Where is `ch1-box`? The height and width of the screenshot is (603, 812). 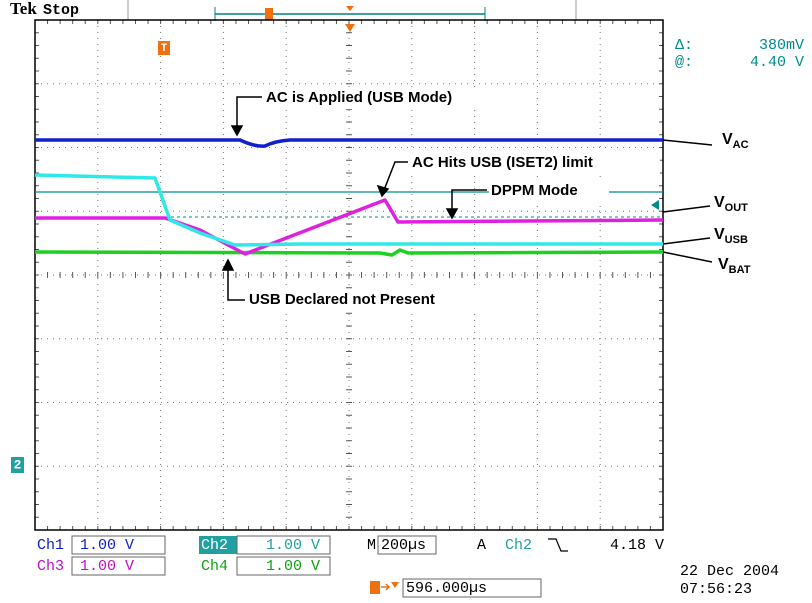
ch1-box is located at coordinates (118, 545).